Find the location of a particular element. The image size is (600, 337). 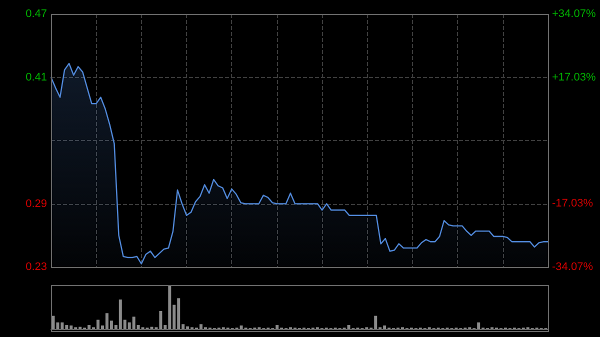

y2-tick-label: -34.07% is located at coordinates (573, 267).